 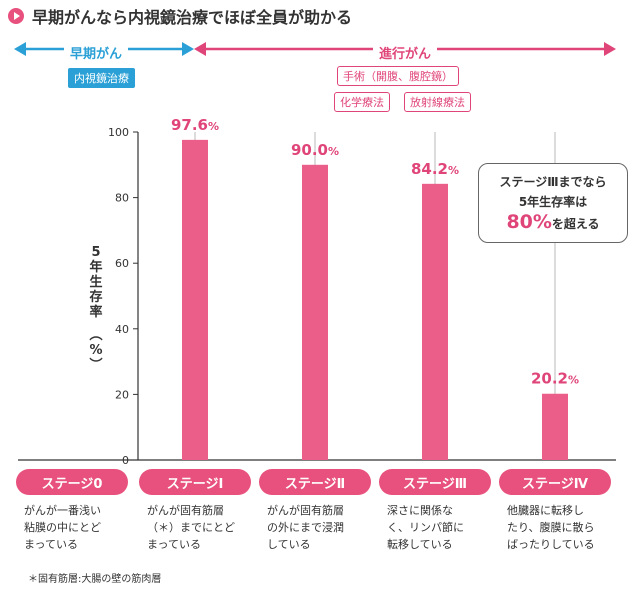 What do you see at coordinates (16, 16) in the screenshot?
I see `play-icon` at bounding box center [16, 16].